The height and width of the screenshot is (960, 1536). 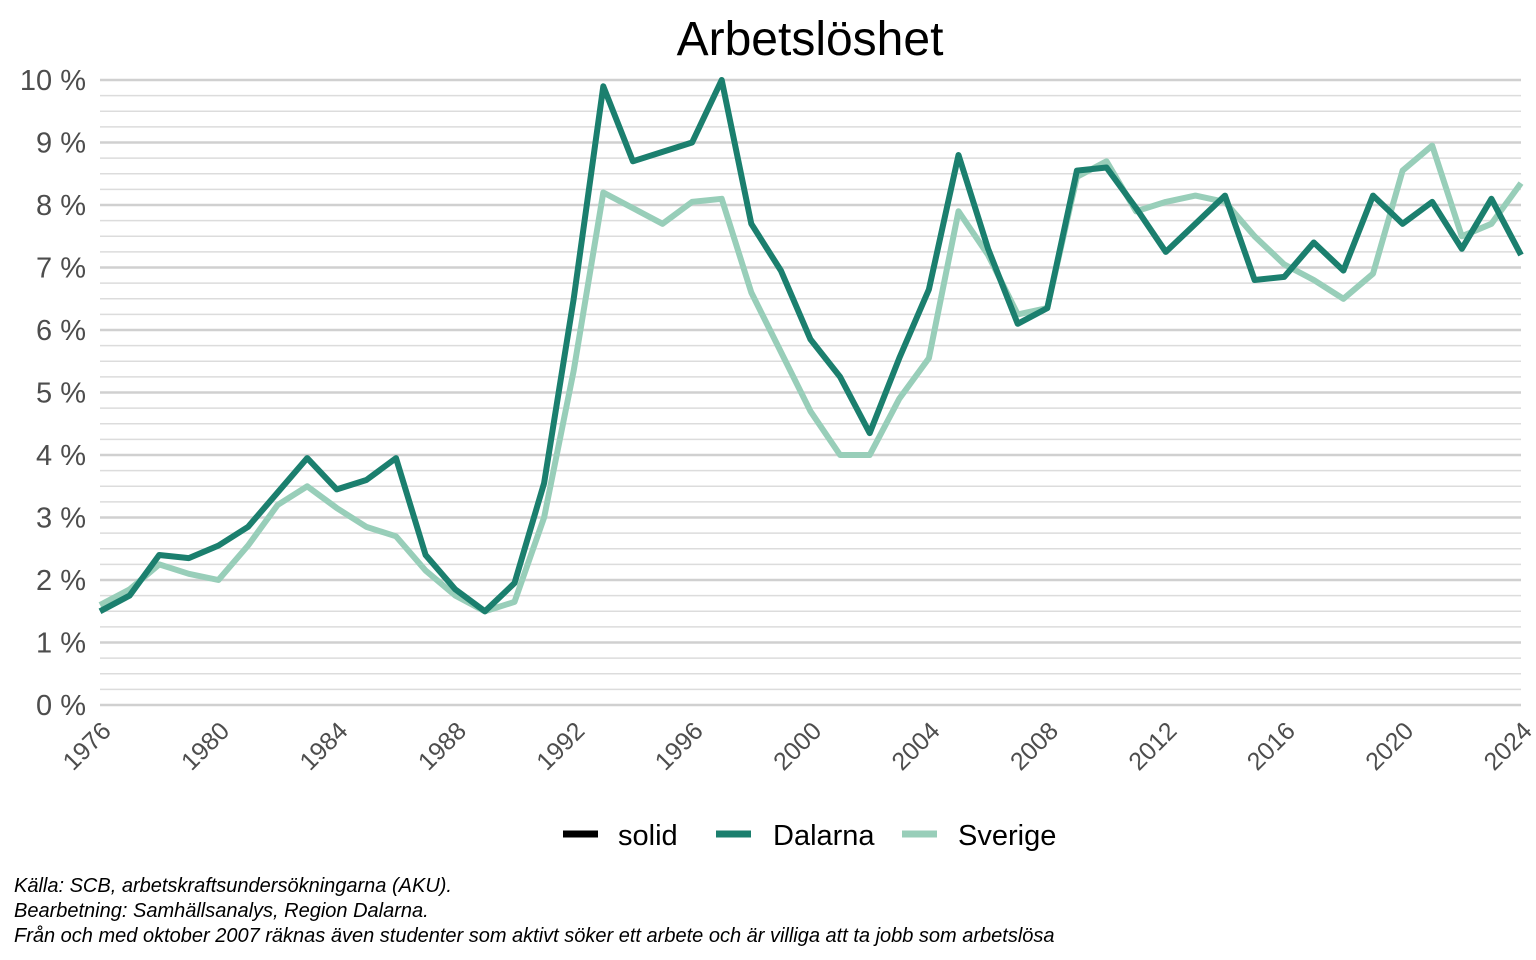 I want to click on legend-label-solid: solid, so click(x=648, y=836).